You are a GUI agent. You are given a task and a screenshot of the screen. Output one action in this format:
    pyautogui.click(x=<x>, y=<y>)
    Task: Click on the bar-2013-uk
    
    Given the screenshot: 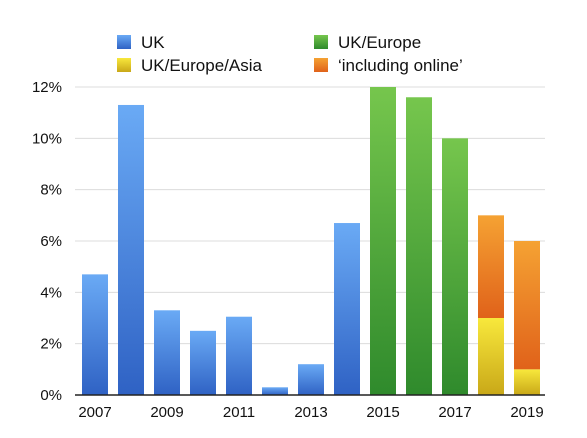 What is the action you would take?
    pyautogui.click(x=311, y=379)
    